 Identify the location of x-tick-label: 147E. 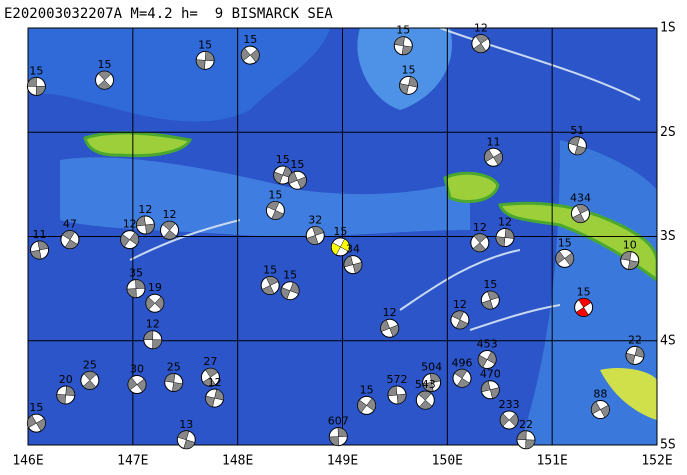
(132, 461).